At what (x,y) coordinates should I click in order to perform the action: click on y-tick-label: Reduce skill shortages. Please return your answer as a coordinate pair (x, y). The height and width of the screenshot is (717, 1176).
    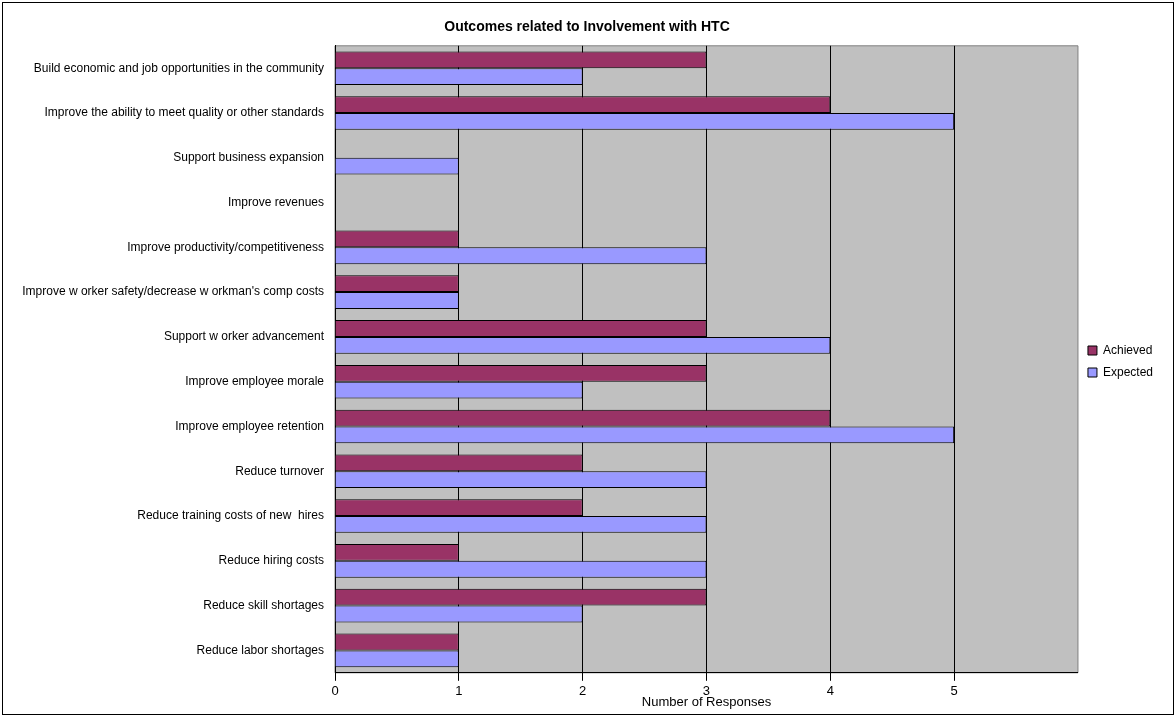
    Looking at the image, I should click on (263, 604).